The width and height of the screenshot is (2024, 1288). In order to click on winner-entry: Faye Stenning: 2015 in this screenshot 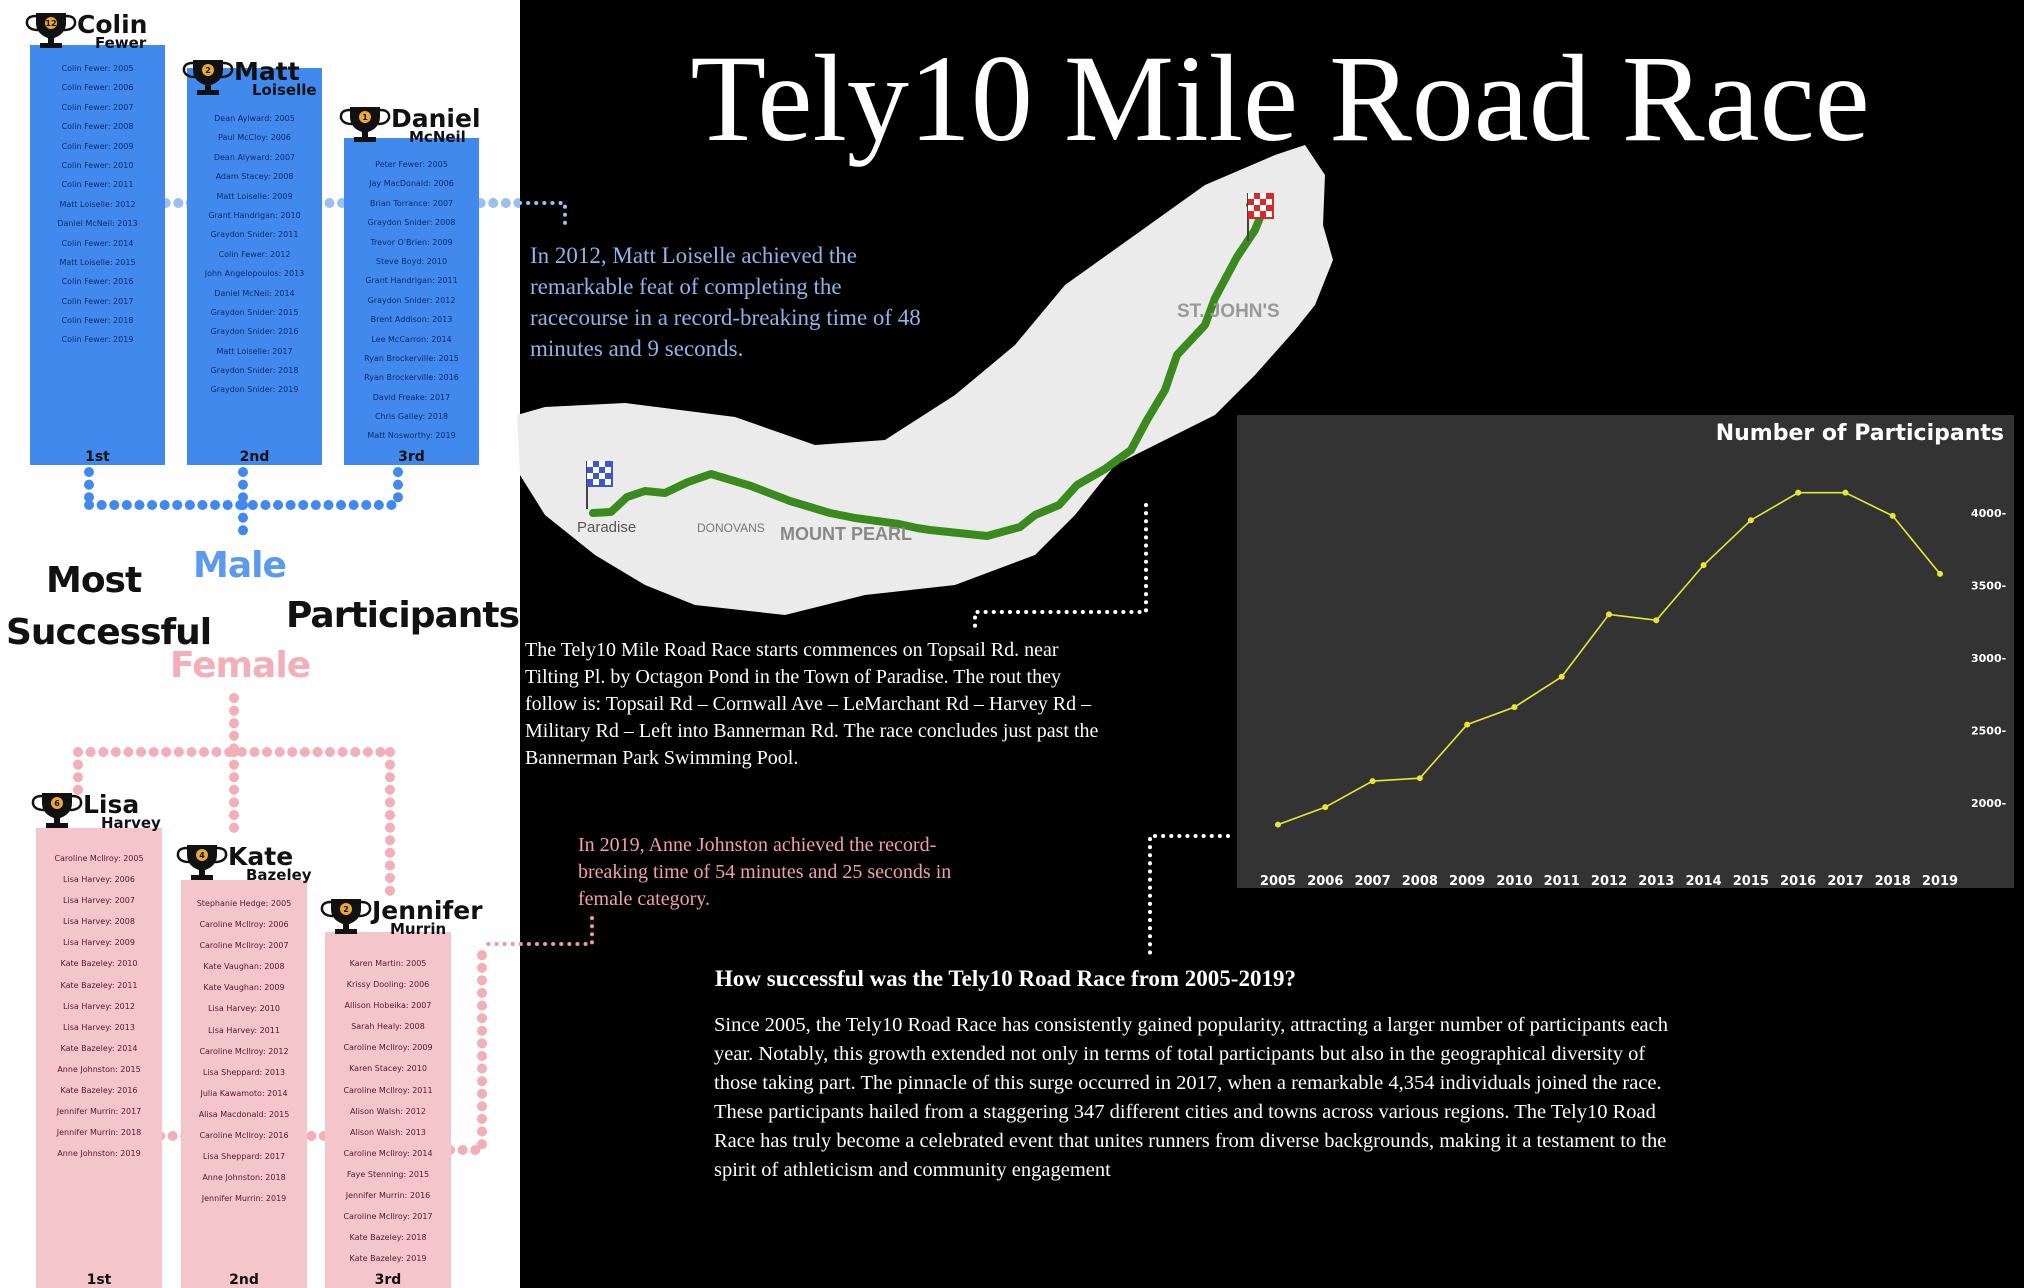, I will do `click(388, 1174)`.